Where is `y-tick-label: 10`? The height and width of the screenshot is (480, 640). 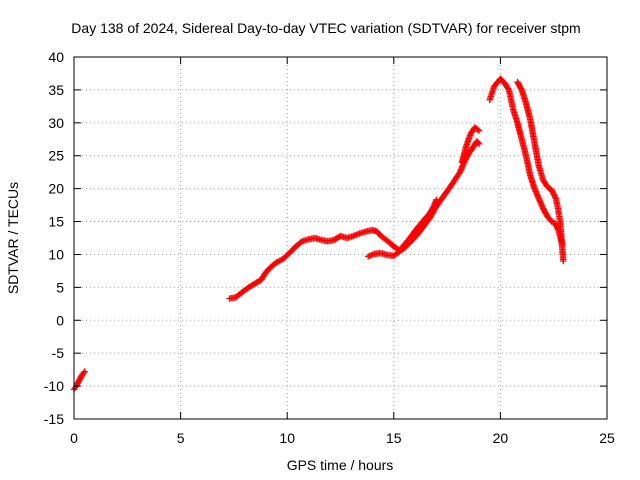
y-tick-label: 10 is located at coordinates (56, 254).